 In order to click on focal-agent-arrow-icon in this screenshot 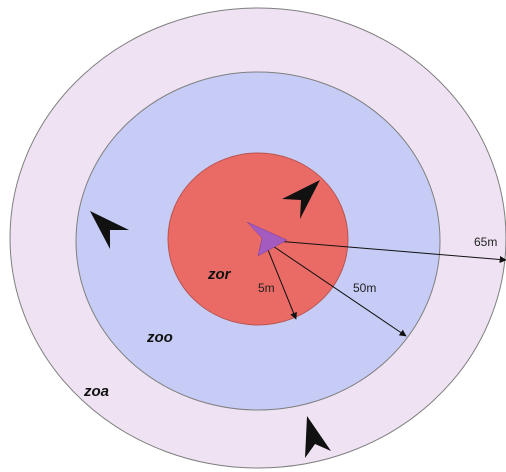, I will do `click(267, 239)`.